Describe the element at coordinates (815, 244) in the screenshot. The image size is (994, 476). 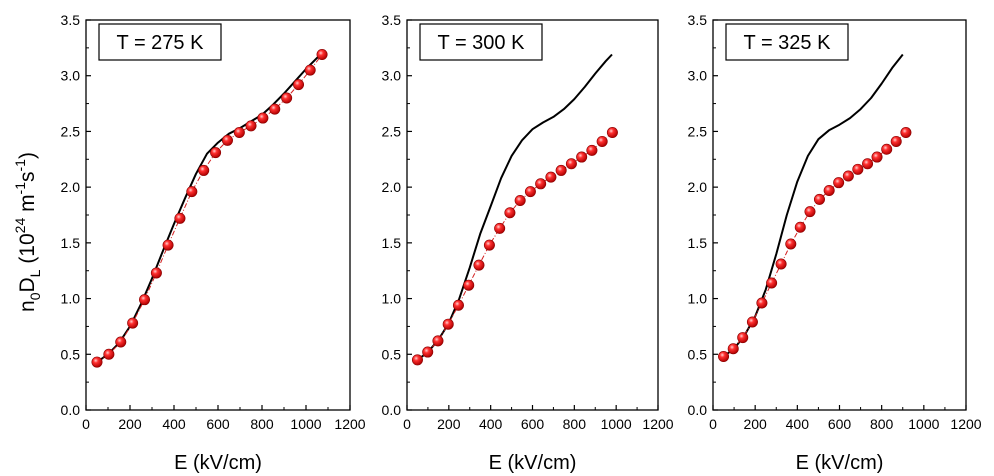
I see `data-connector-line` at that location.